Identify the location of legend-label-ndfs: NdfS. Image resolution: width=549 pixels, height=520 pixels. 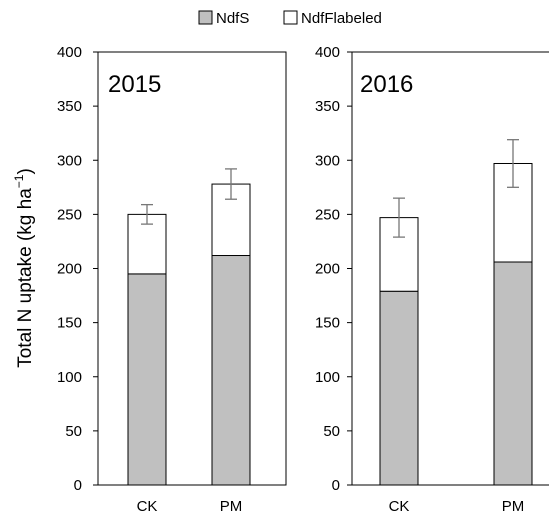
(232, 18).